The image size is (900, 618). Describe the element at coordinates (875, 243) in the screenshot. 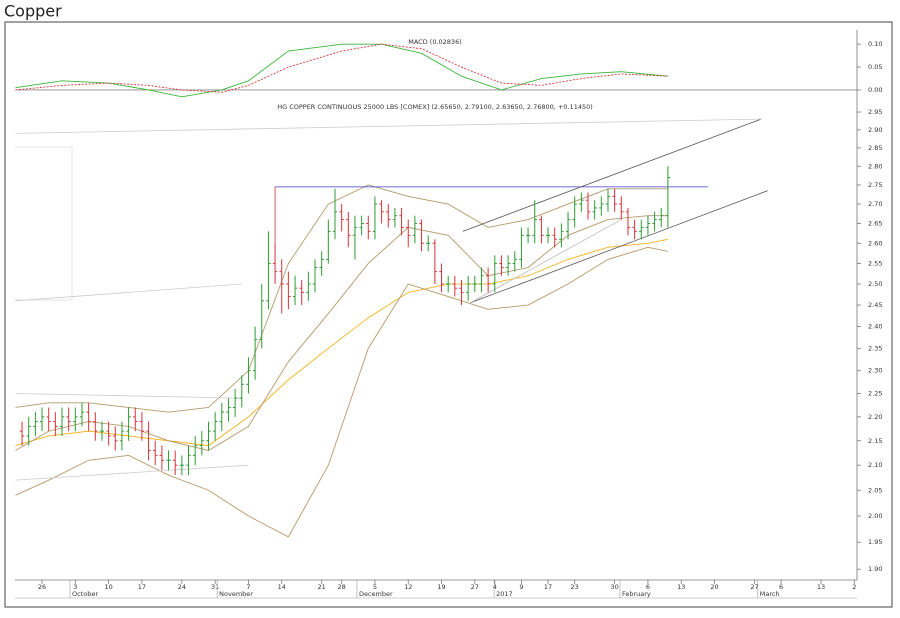

I see `y-tick-label: 2.60` at that location.